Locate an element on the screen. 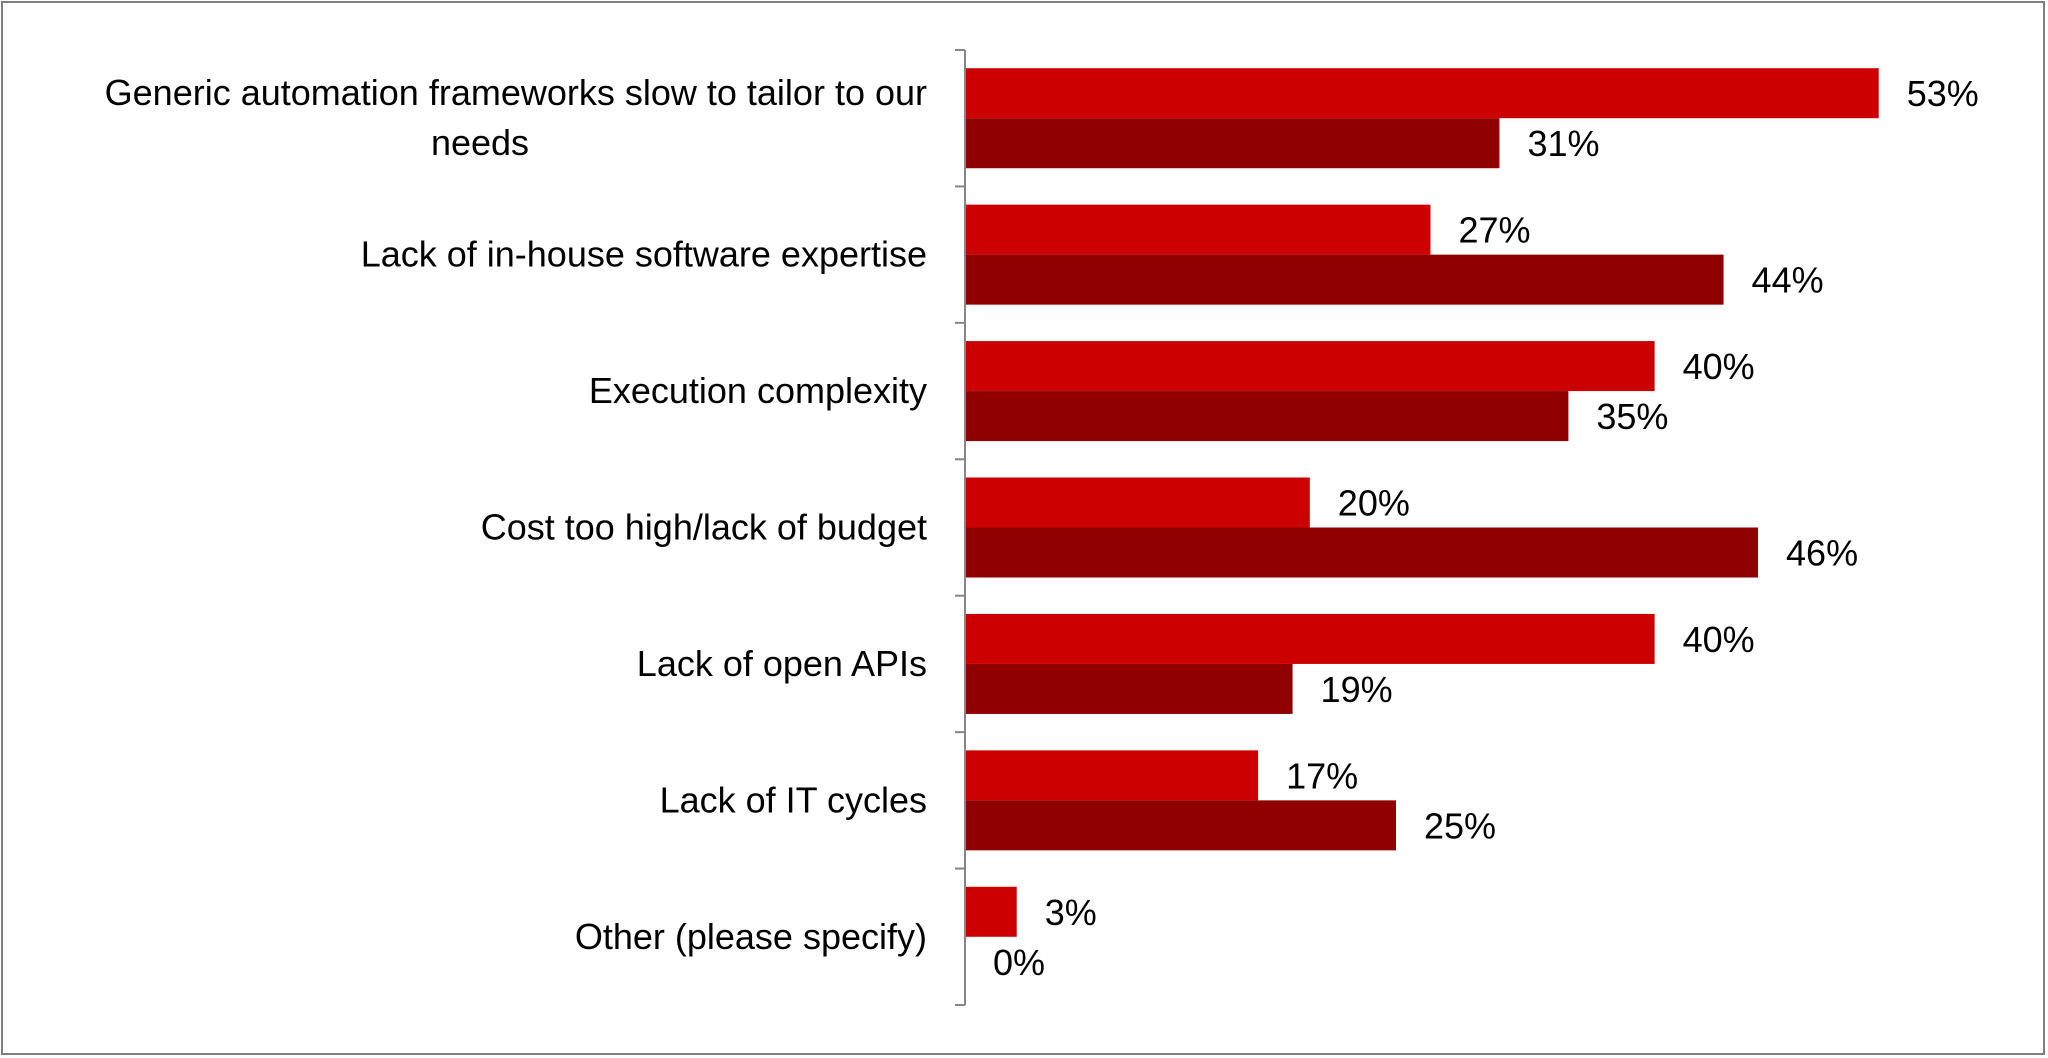 The height and width of the screenshot is (1058, 2048). data-label-s1-6: 17% is located at coordinates (1322, 775).